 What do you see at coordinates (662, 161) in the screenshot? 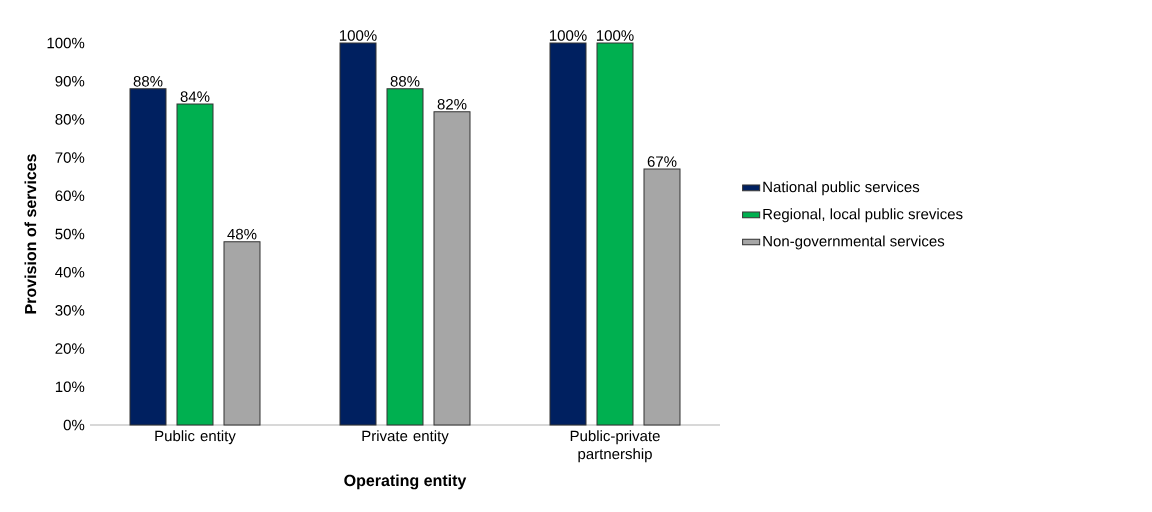
I see `data-label: 67%` at bounding box center [662, 161].